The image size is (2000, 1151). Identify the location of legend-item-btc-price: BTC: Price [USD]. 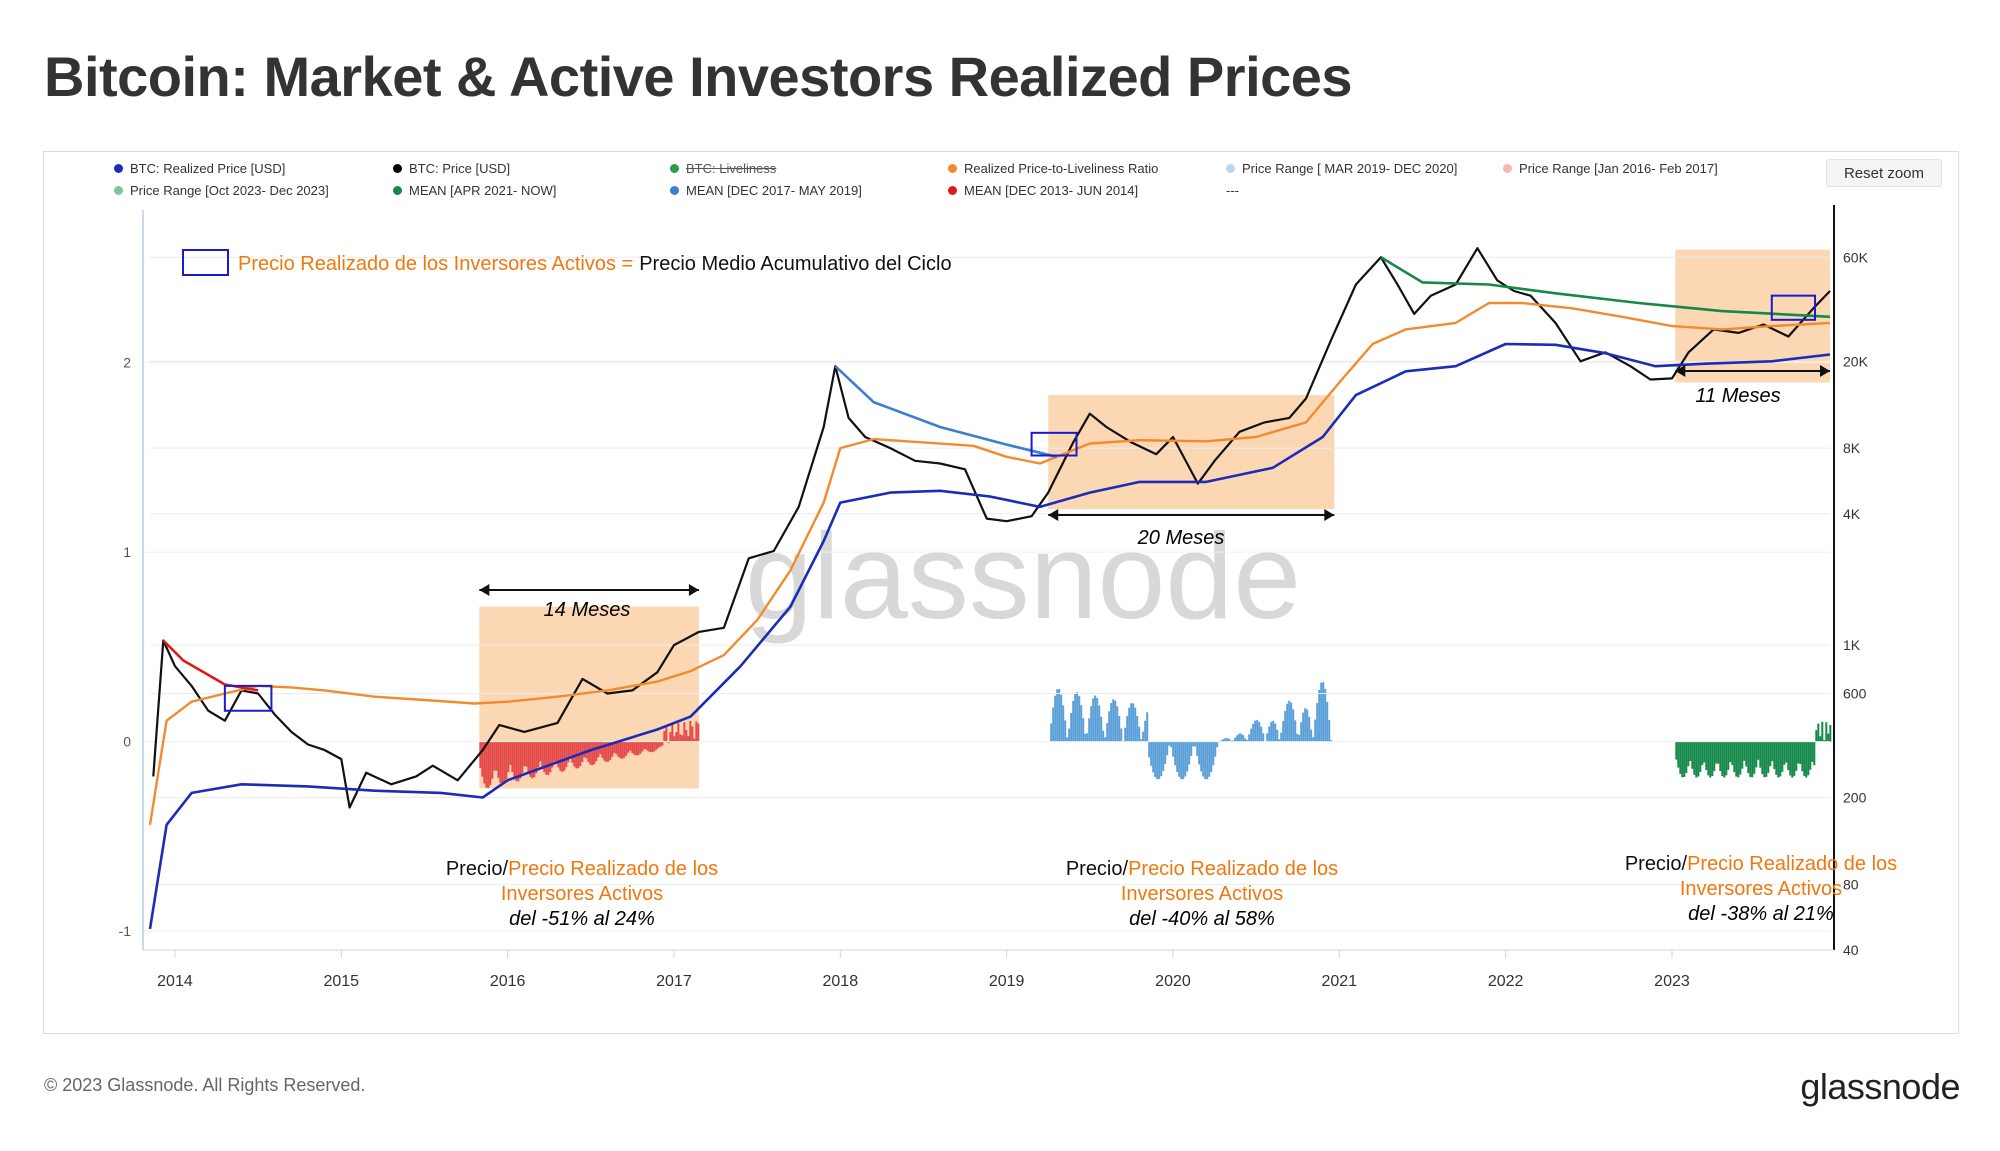
(451, 168).